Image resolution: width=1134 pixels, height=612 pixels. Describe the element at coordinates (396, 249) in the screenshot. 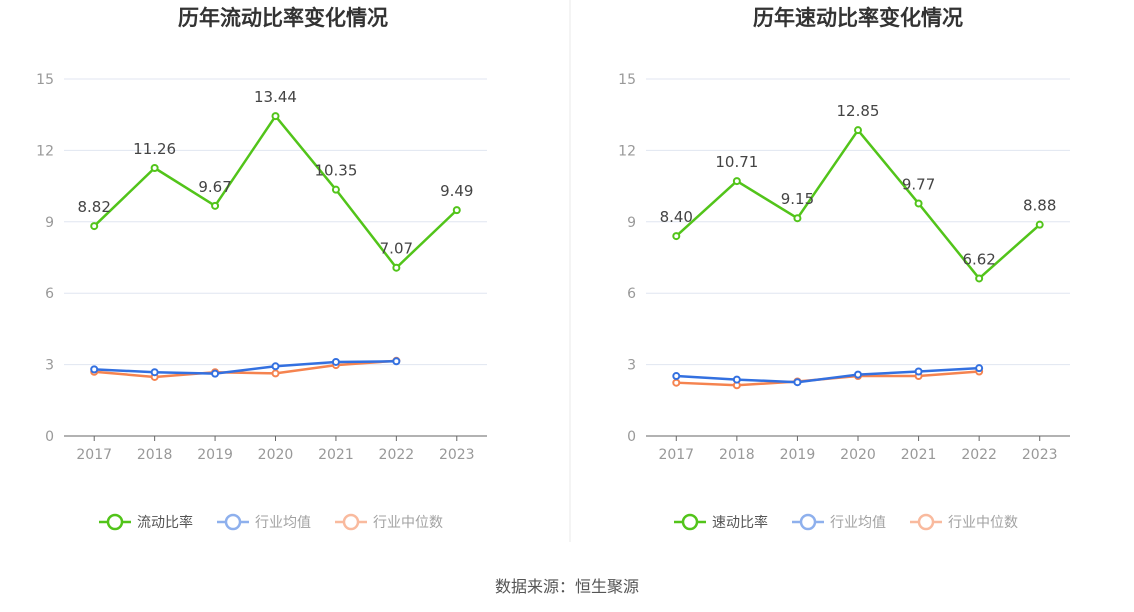

I see `data-label: 7.07` at that location.